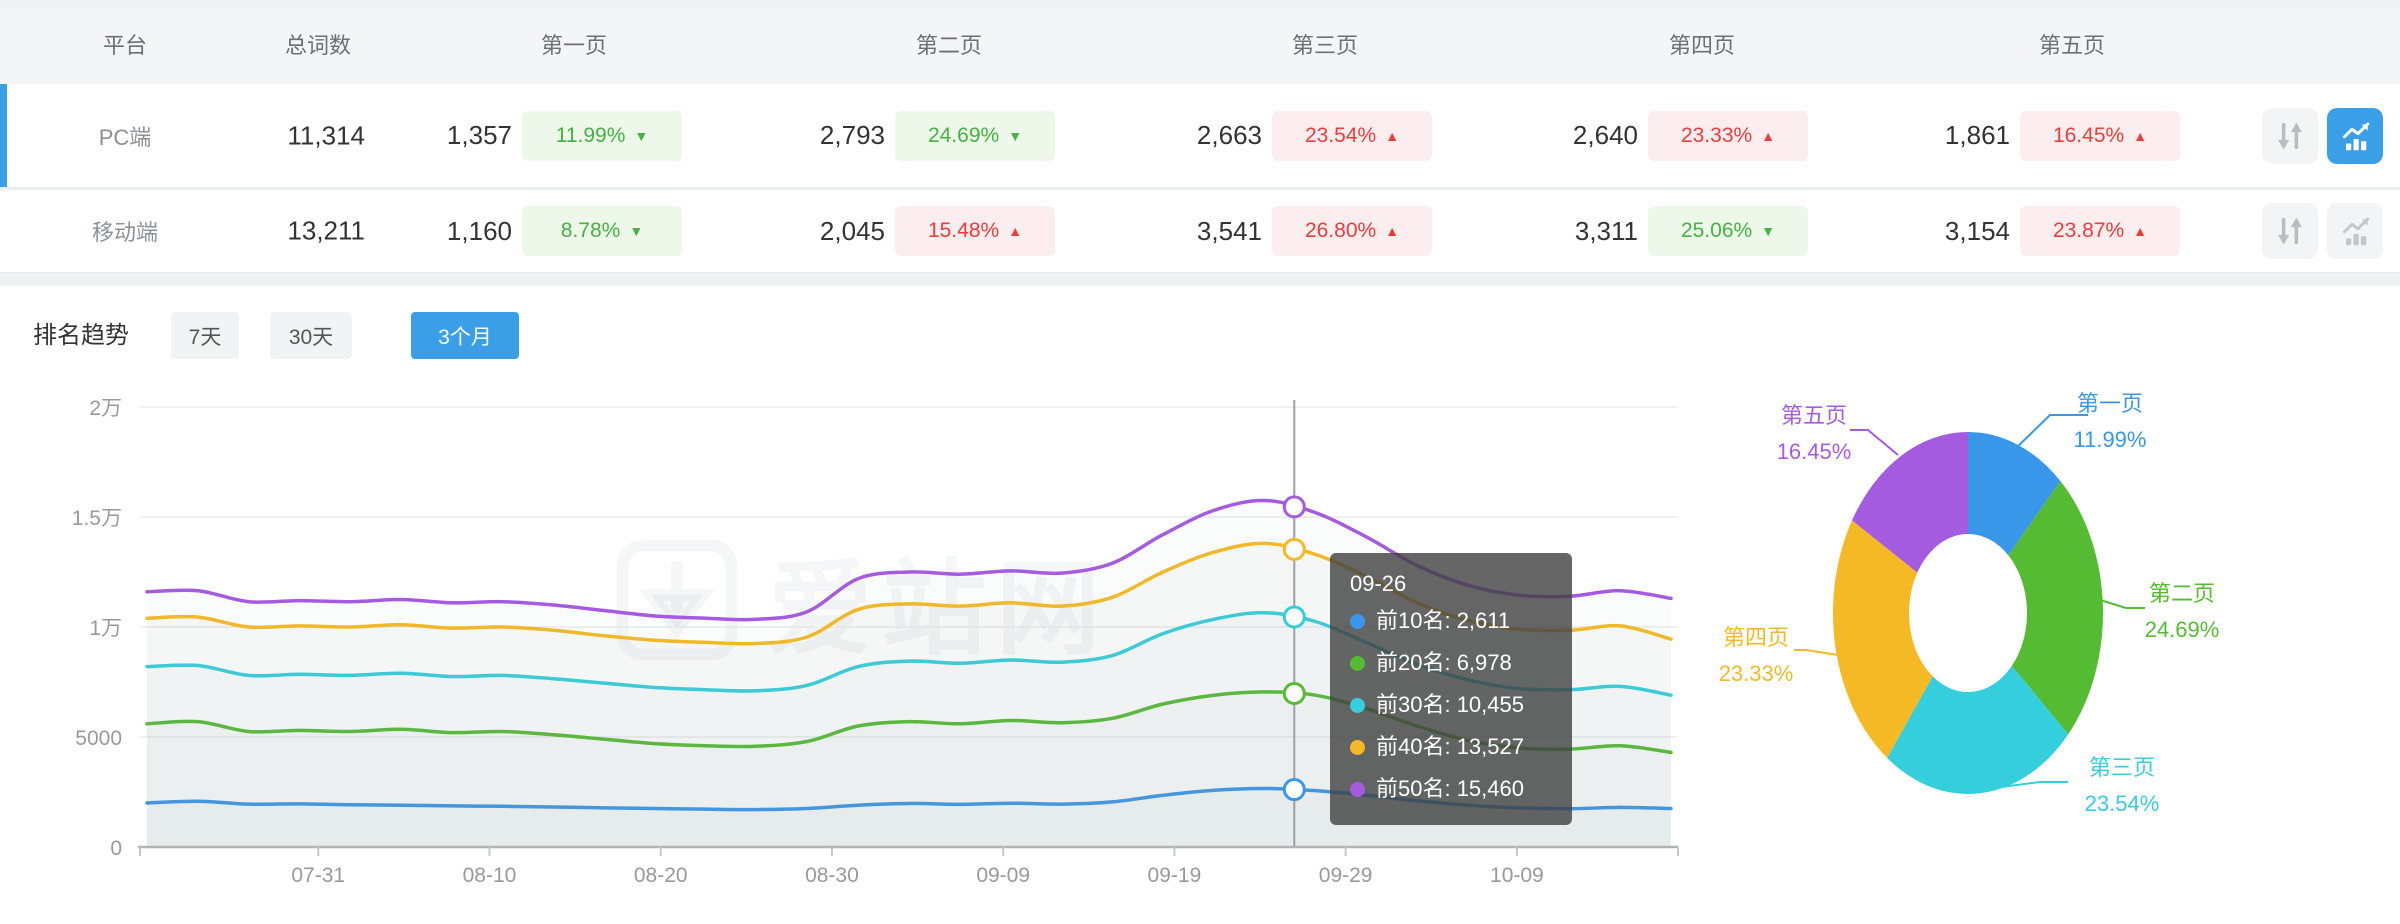 The image size is (2400, 924). I want to click on change-badge: 15.48% ▲, so click(975, 231).